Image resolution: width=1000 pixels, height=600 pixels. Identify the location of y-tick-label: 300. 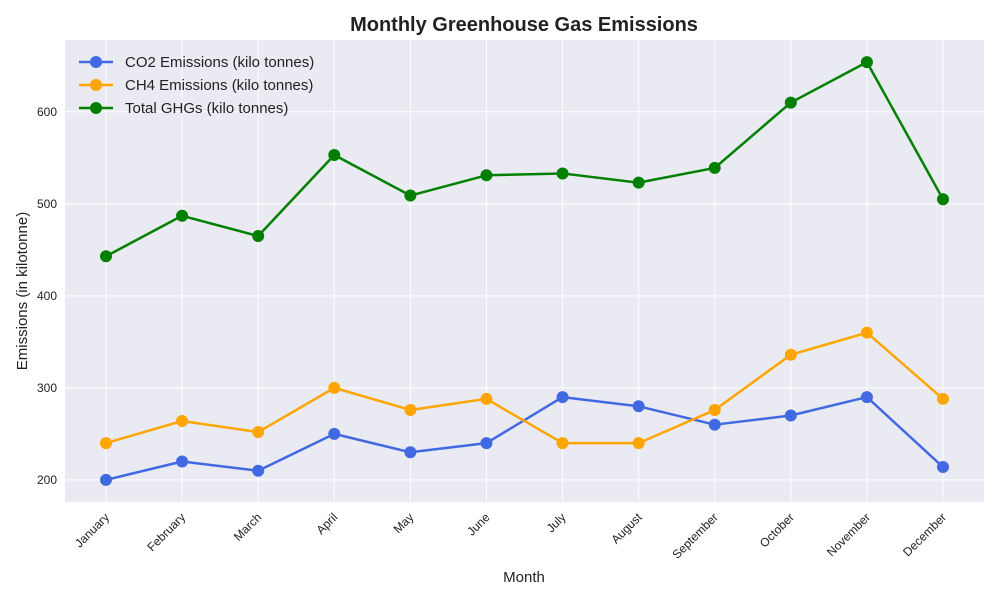
(47, 388).